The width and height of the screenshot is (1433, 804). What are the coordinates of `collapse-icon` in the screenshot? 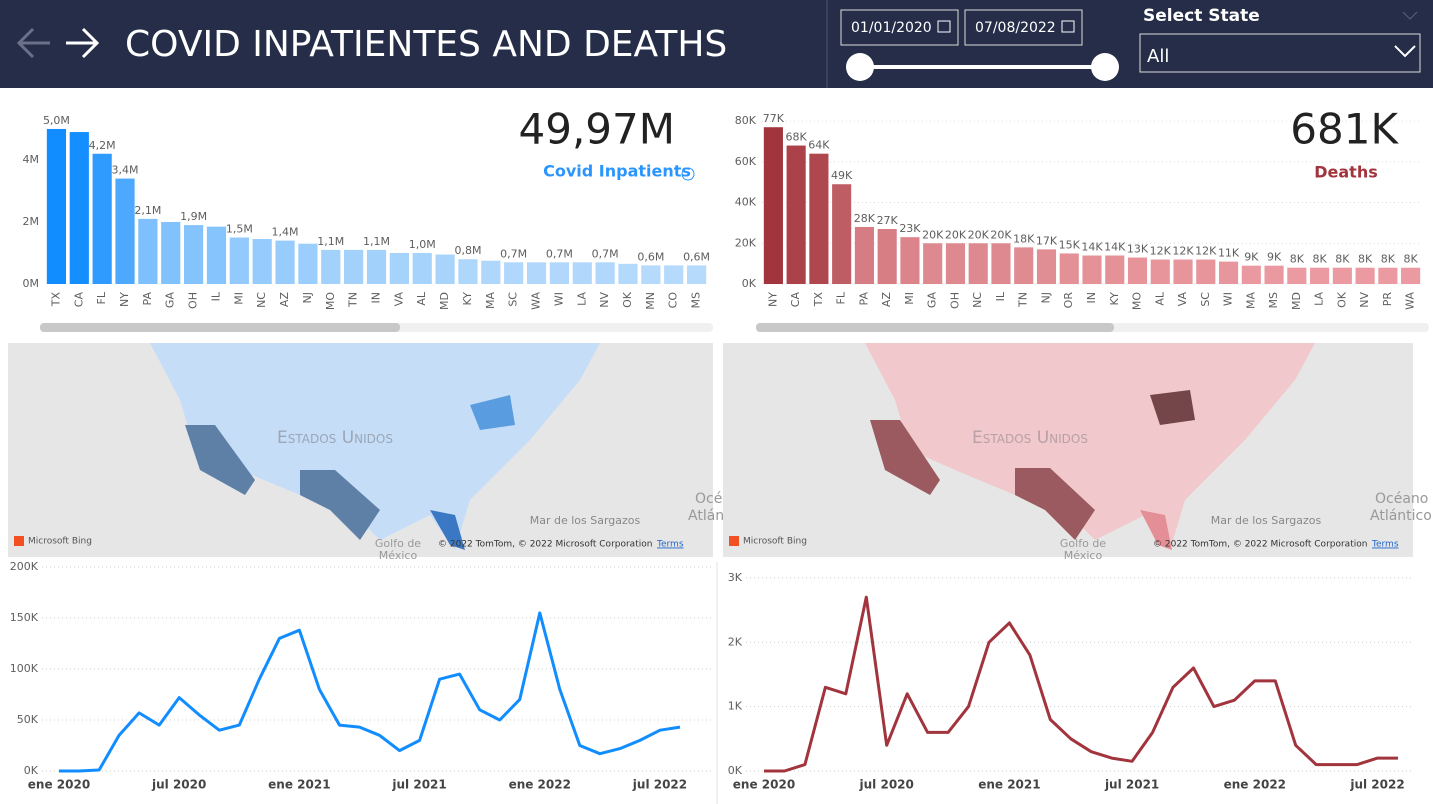 It's located at (1410, 15).